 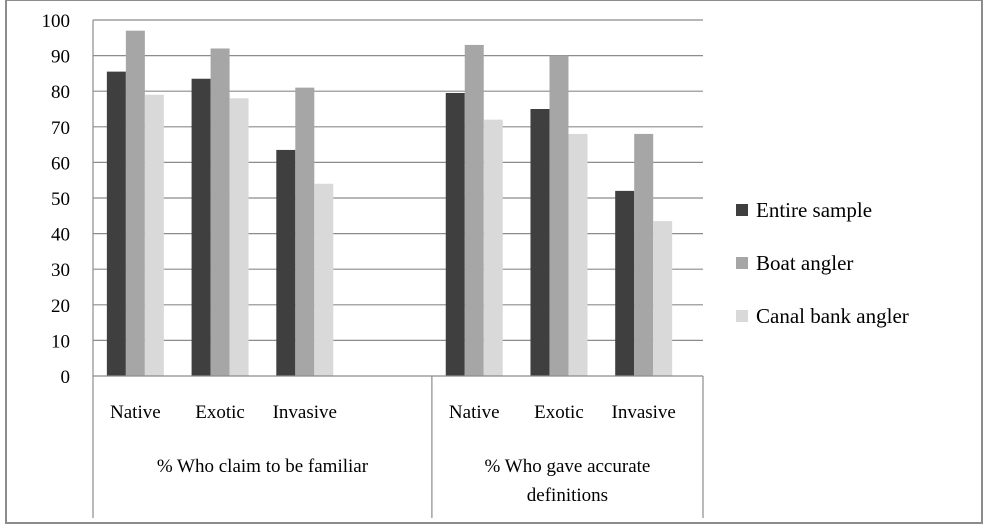 What do you see at coordinates (60, 341) in the screenshot?
I see `y-tick-label: 10` at bounding box center [60, 341].